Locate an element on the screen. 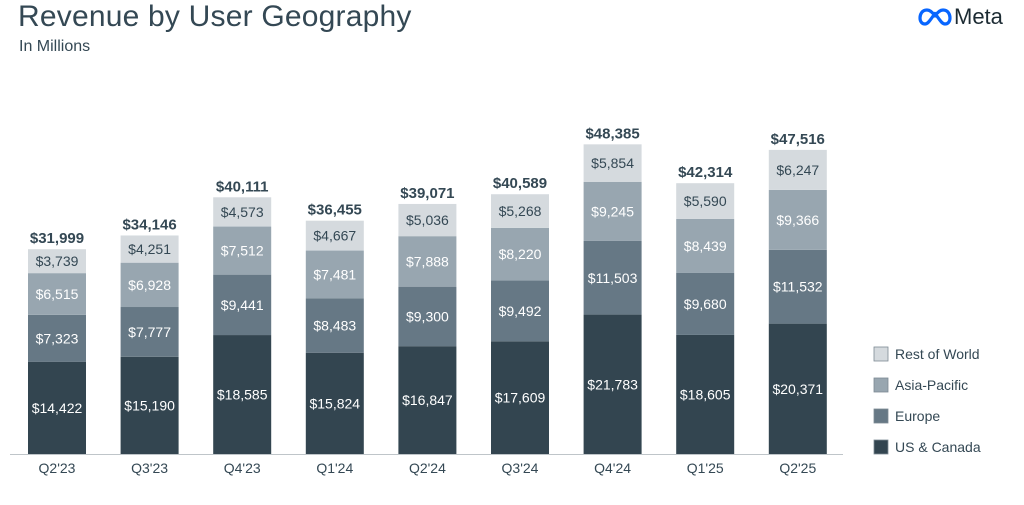 The height and width of the screenshot is (505, 1024). bar-value-label: $14,422 is located at coordinates (57, 408).